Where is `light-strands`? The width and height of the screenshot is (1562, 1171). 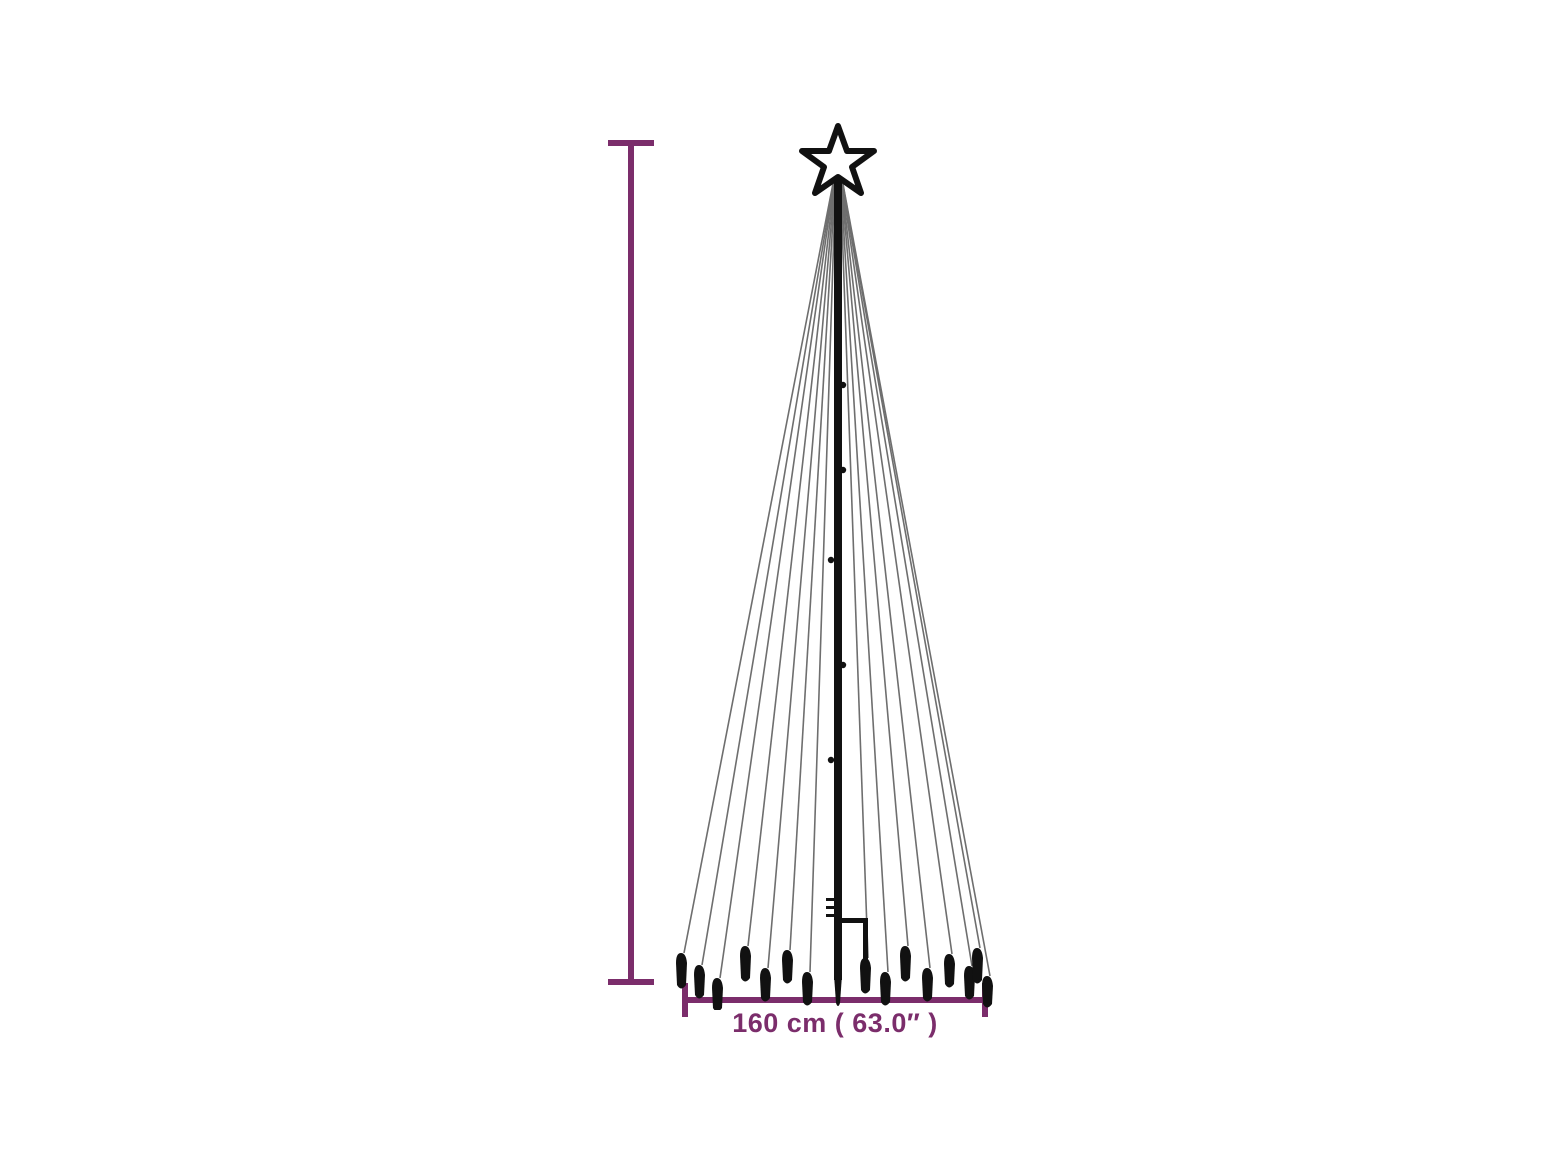
light-strands is located at coordinates (837, 573).